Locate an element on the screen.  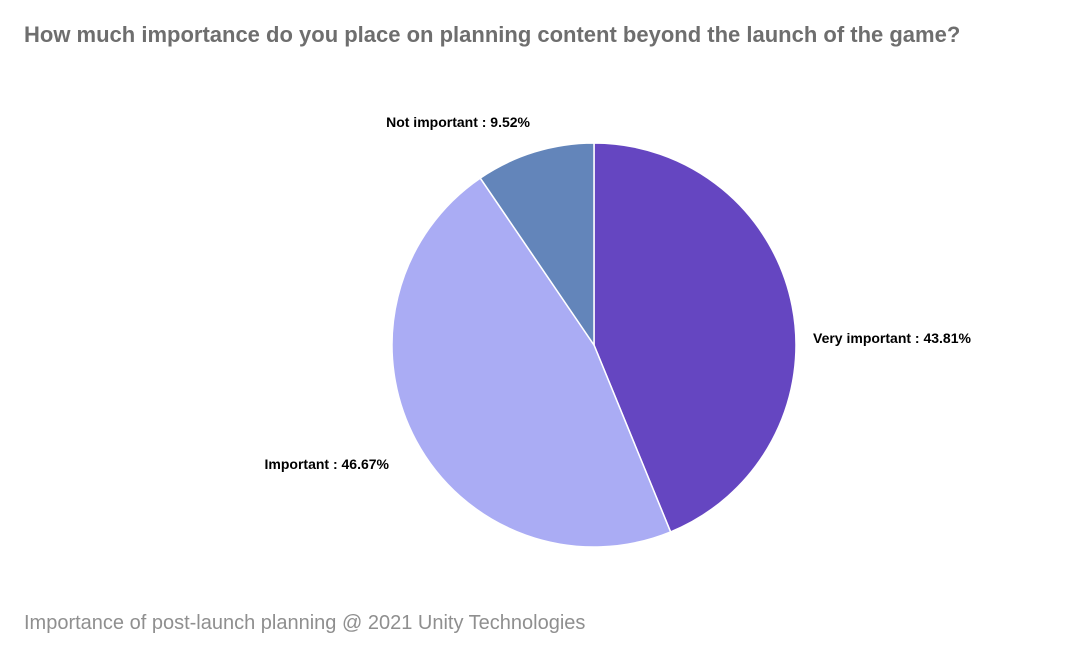
pie-slice-important is located at coordinates (531, 362).